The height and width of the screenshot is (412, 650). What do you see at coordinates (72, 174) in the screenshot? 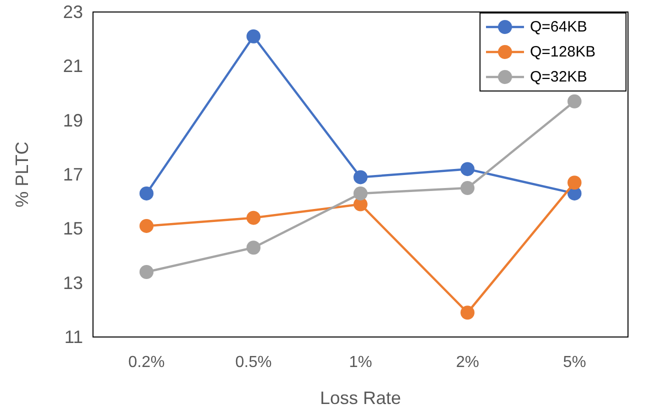
I see `y-tick-label: 17` at bounding box center [72, 174].